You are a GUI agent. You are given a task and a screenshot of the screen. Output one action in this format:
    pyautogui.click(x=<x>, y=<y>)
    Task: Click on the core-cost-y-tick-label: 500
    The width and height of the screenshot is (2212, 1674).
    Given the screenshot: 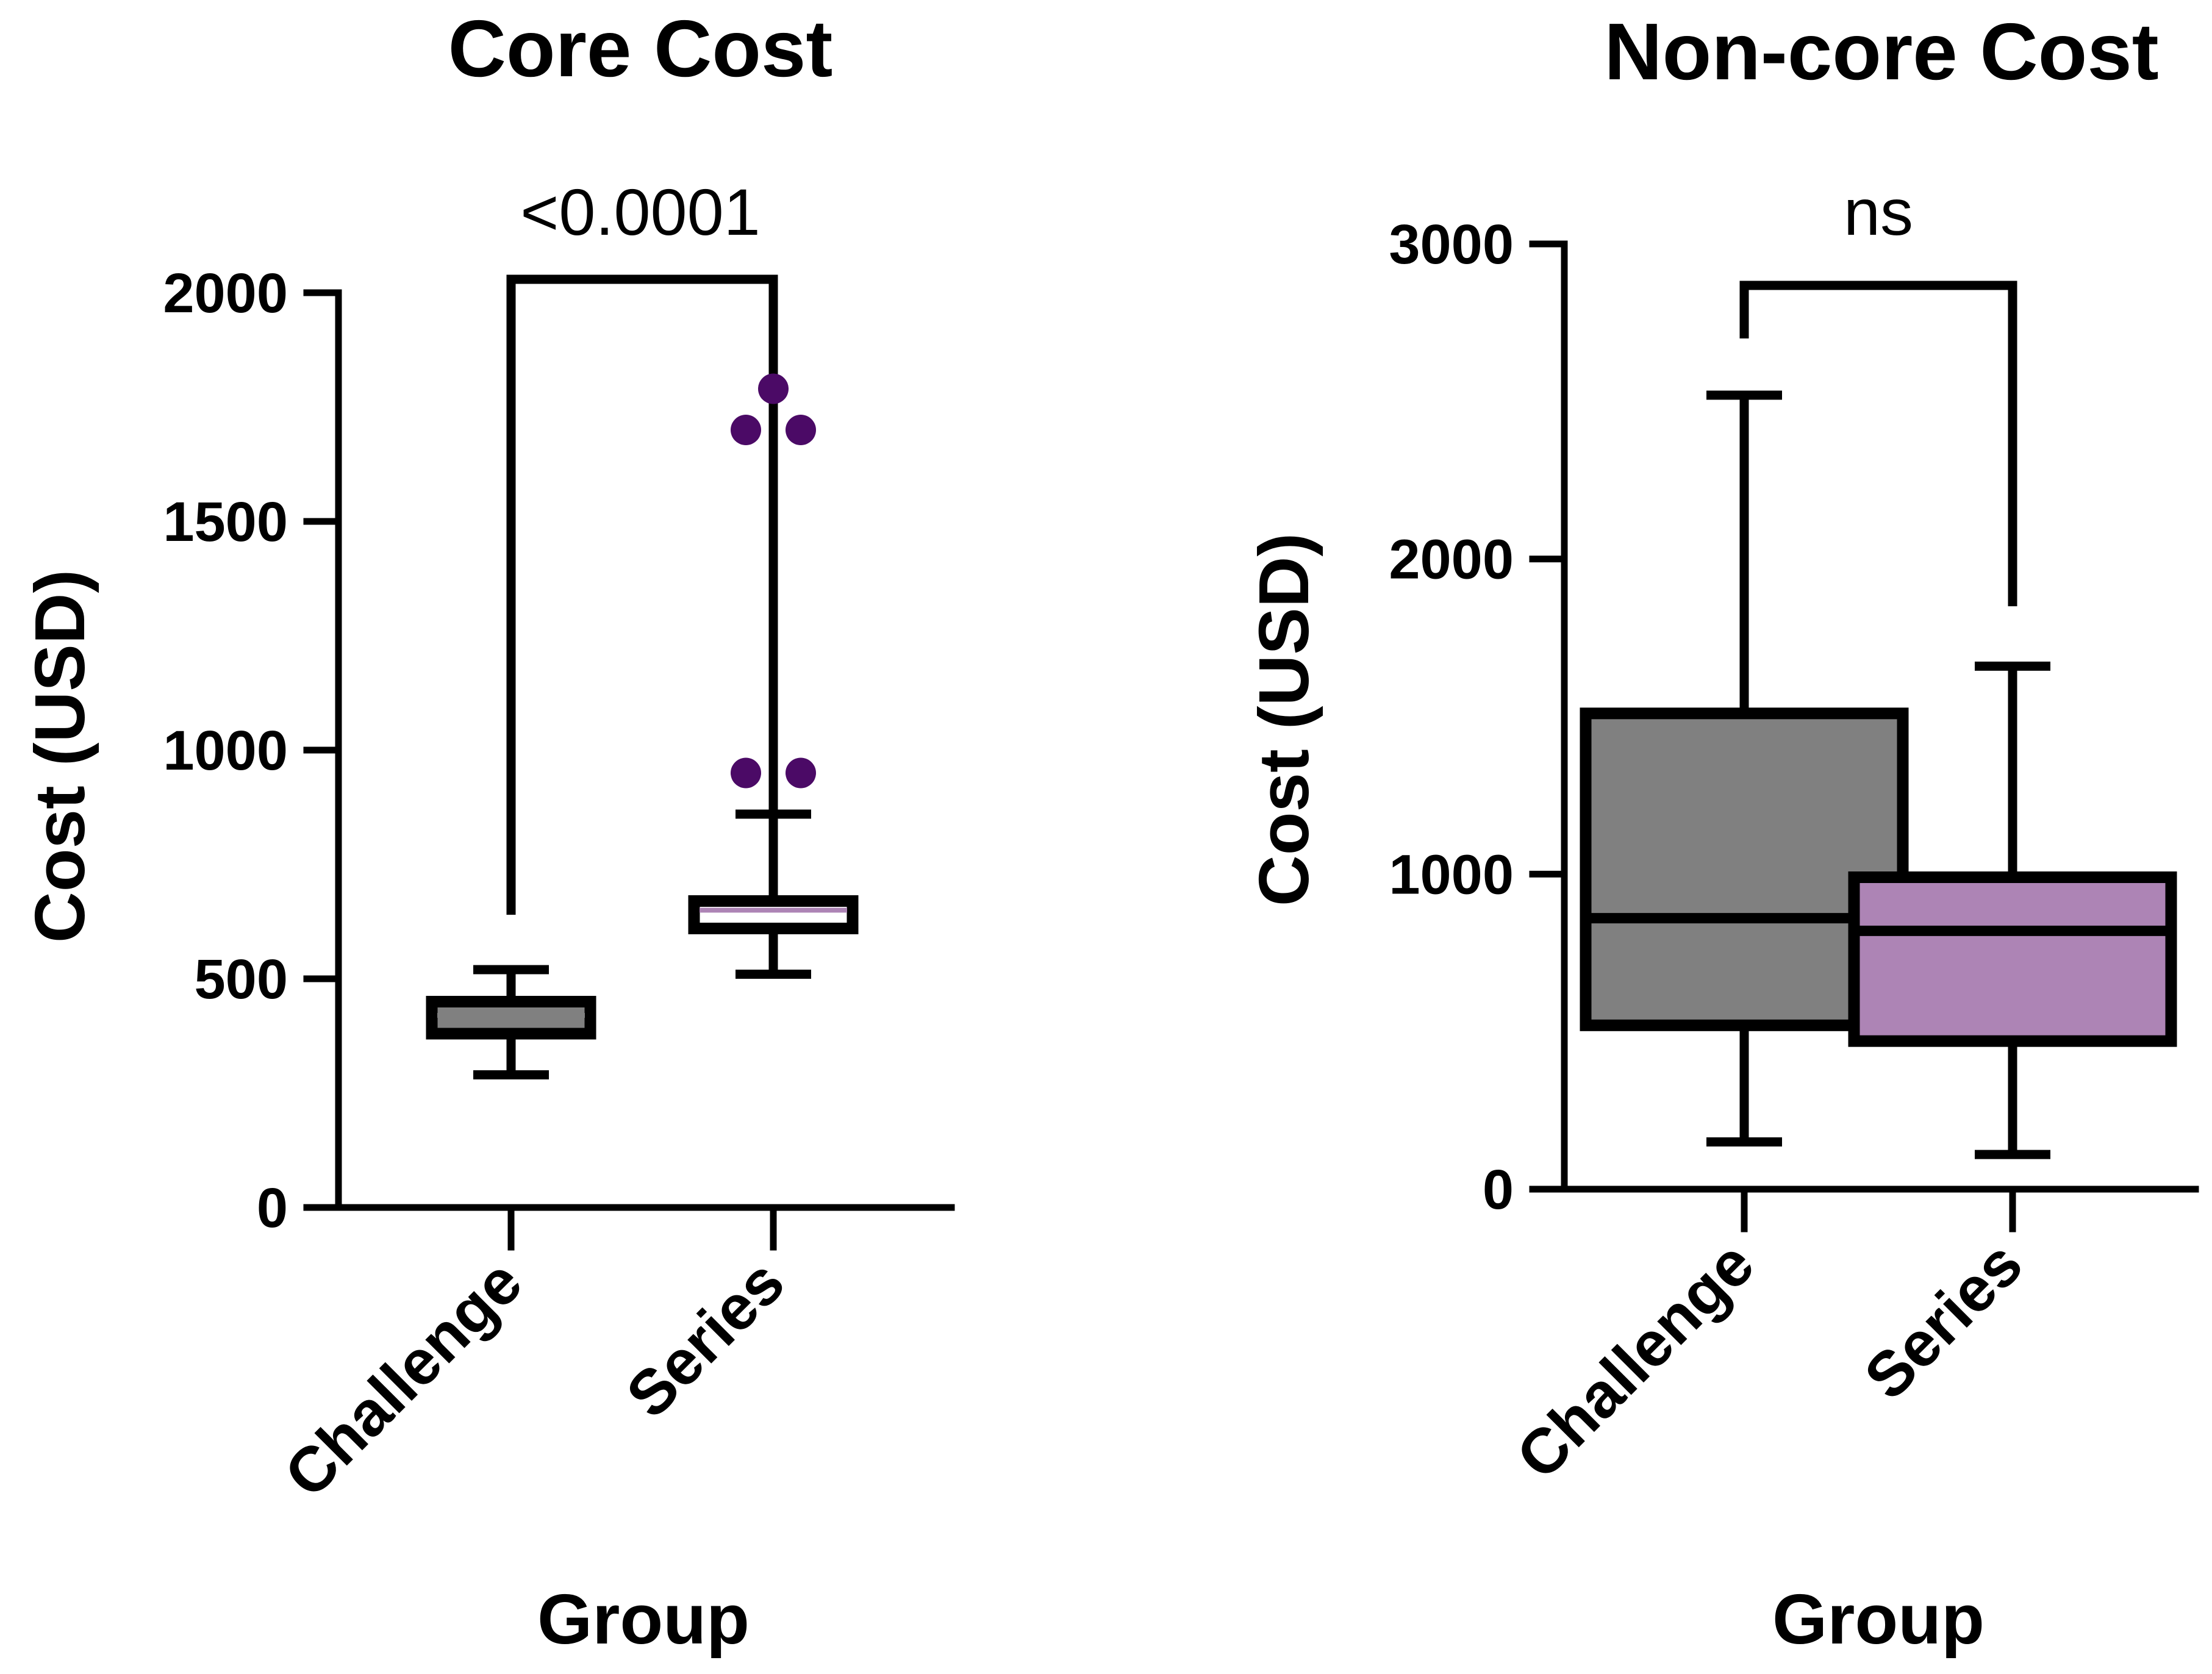 What is the action you would take?
    pyautogui.click(x=241, y=979)
    